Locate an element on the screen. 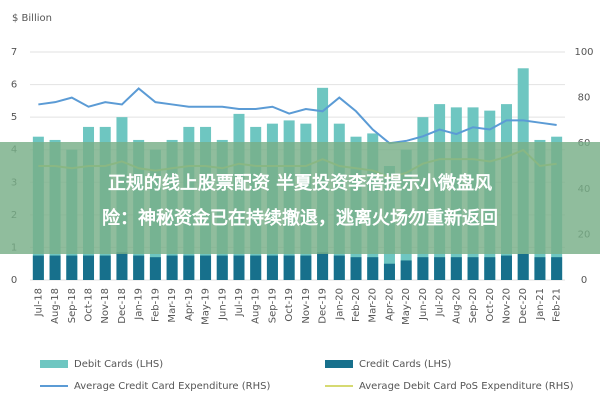 Image resolution: width=600 pixels, height=400 pixels. y2-tick-label: 100 is located at coordinates (583, 52).